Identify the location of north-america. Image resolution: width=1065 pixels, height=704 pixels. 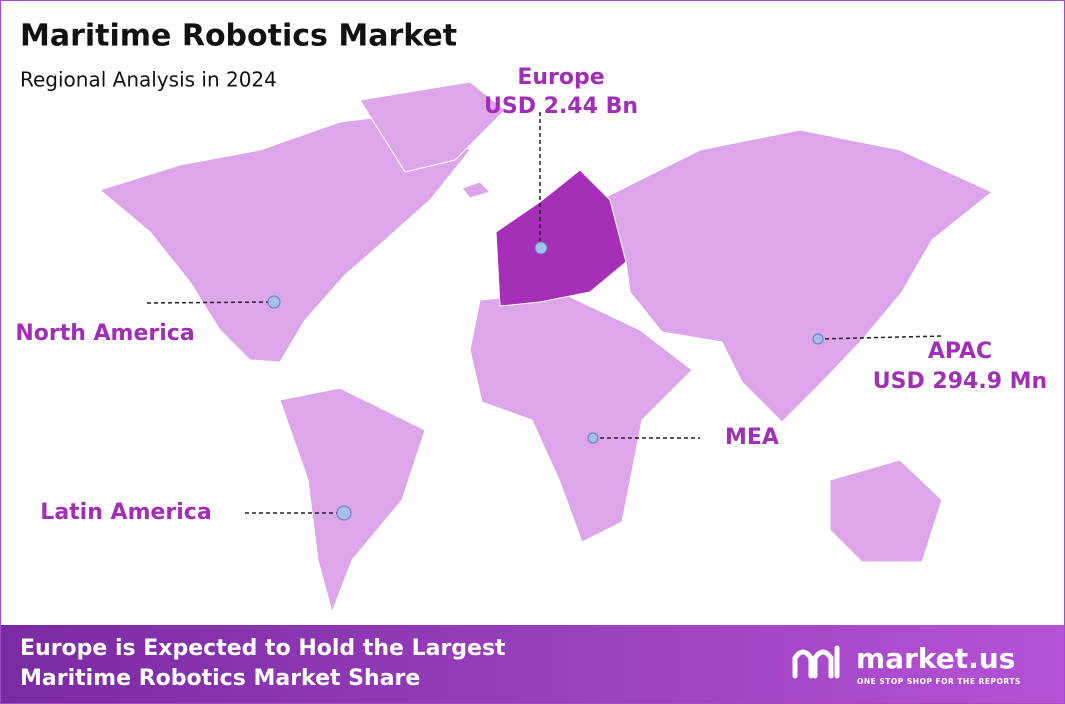
(284, 237).